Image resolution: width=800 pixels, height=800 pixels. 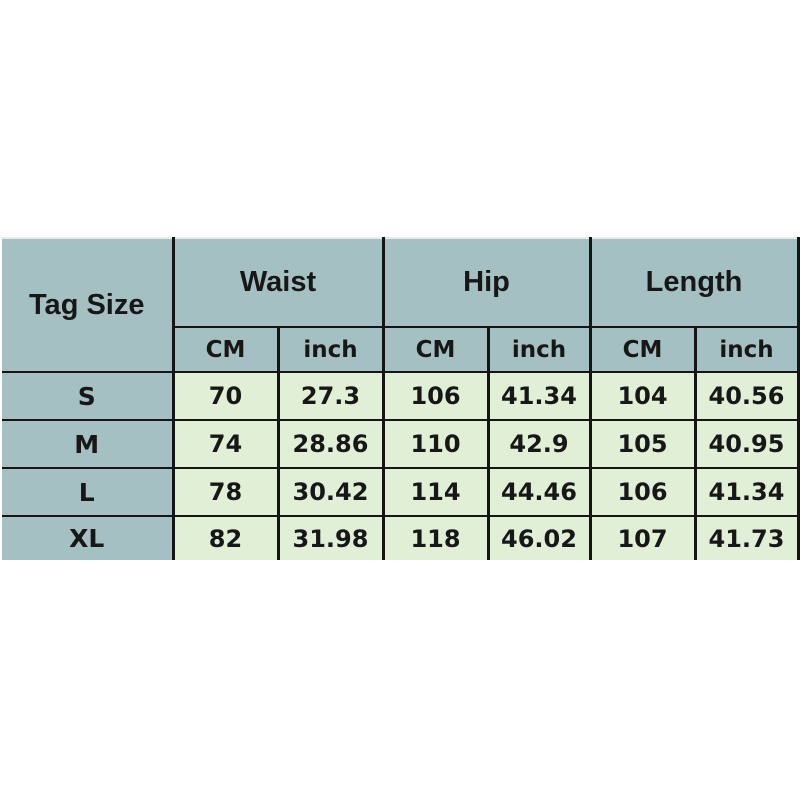 I want to click on value-s-hip-inch: 41.34, so click(x=539, y=396).